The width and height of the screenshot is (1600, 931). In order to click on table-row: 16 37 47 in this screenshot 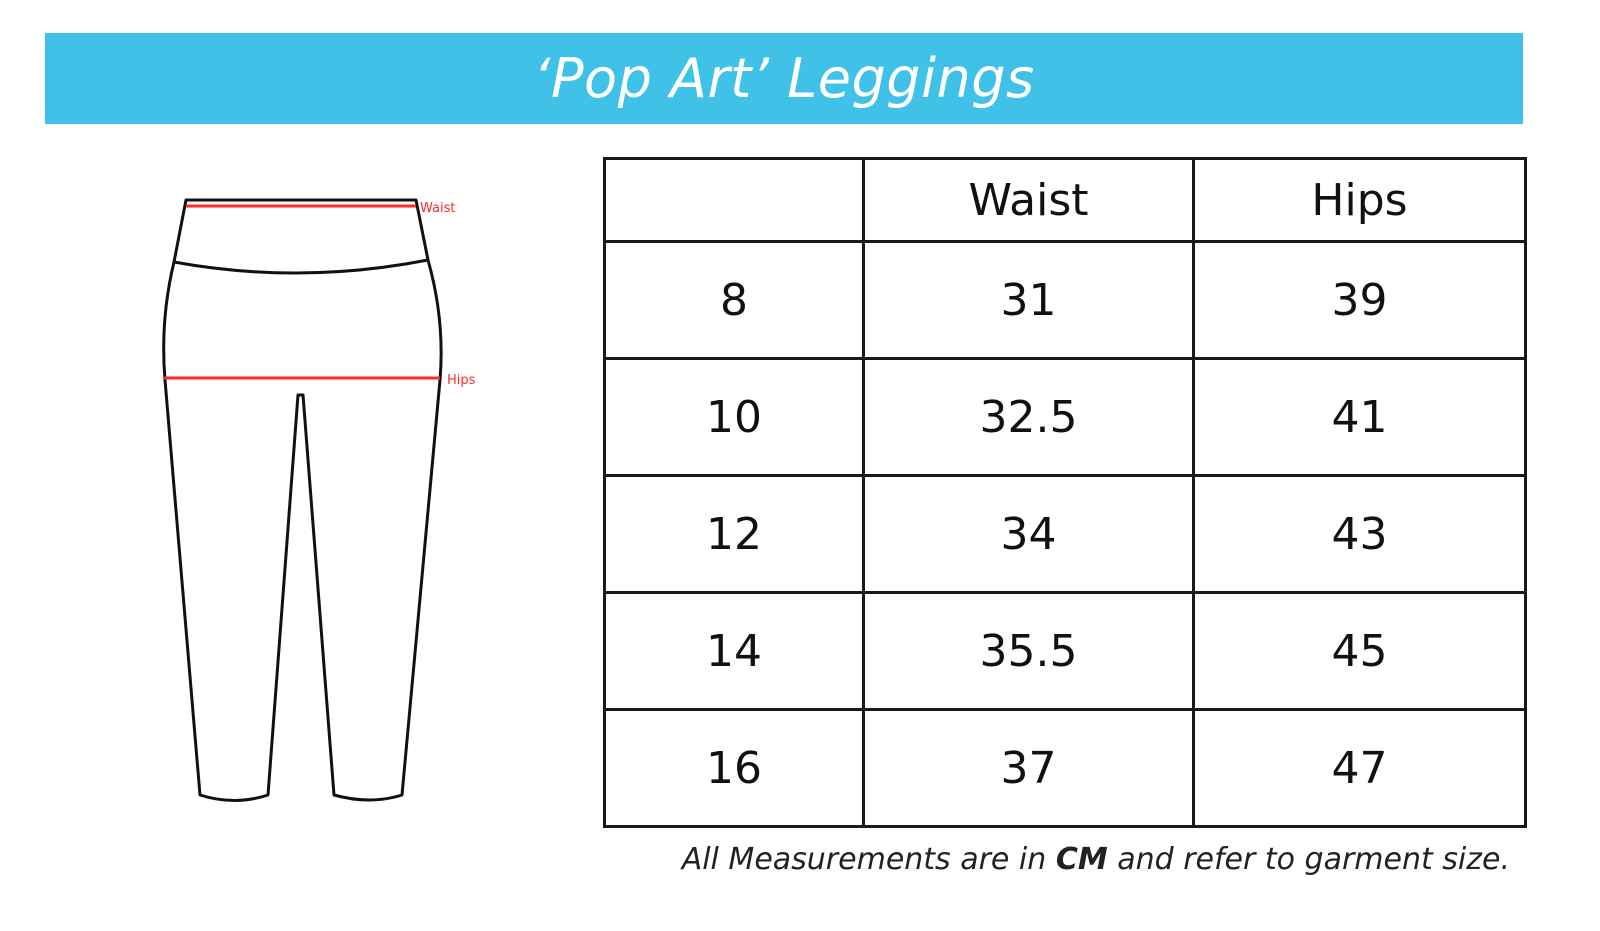, I will do `click(1065, 768)`.